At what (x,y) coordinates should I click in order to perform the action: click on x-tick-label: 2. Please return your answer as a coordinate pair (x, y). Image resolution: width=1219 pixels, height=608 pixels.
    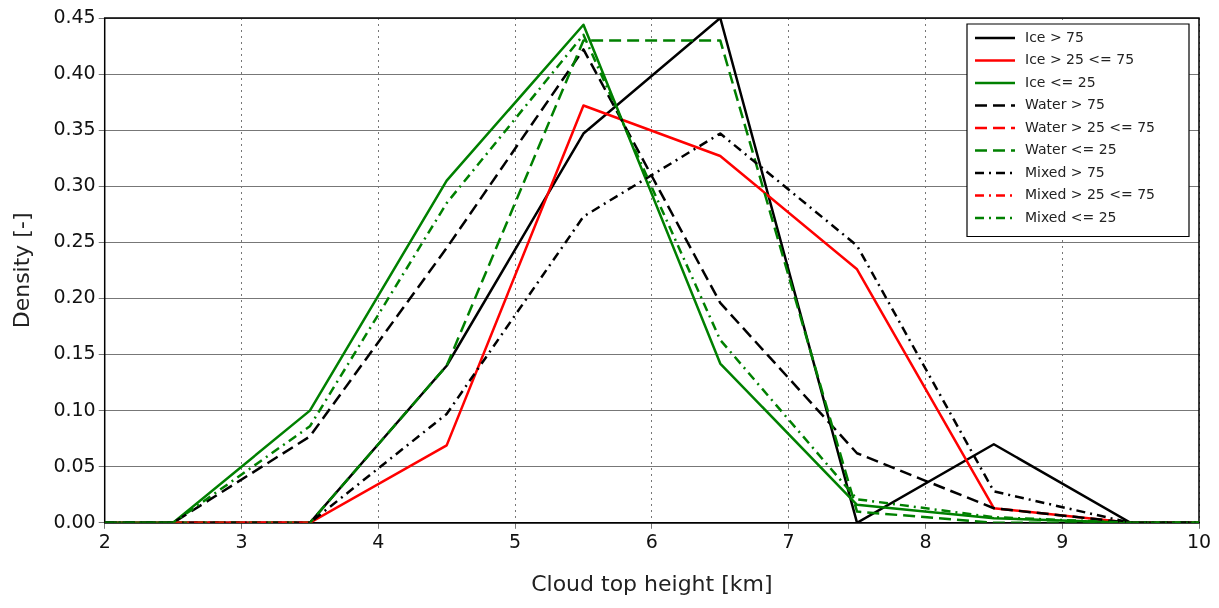
    Looking at the image, I should click on (104, 541).